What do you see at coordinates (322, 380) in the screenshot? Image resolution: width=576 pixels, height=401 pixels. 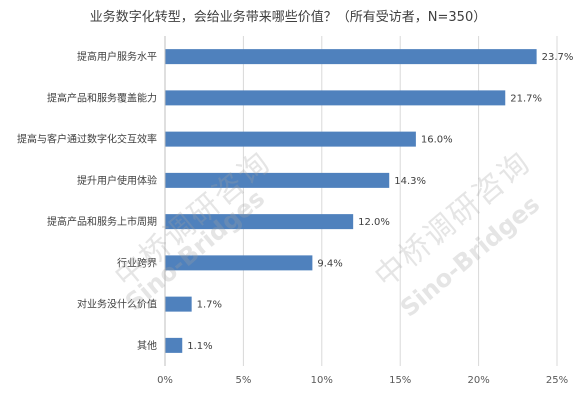 I see `x-tick-label: 10%` at bounding box center [322, 380].